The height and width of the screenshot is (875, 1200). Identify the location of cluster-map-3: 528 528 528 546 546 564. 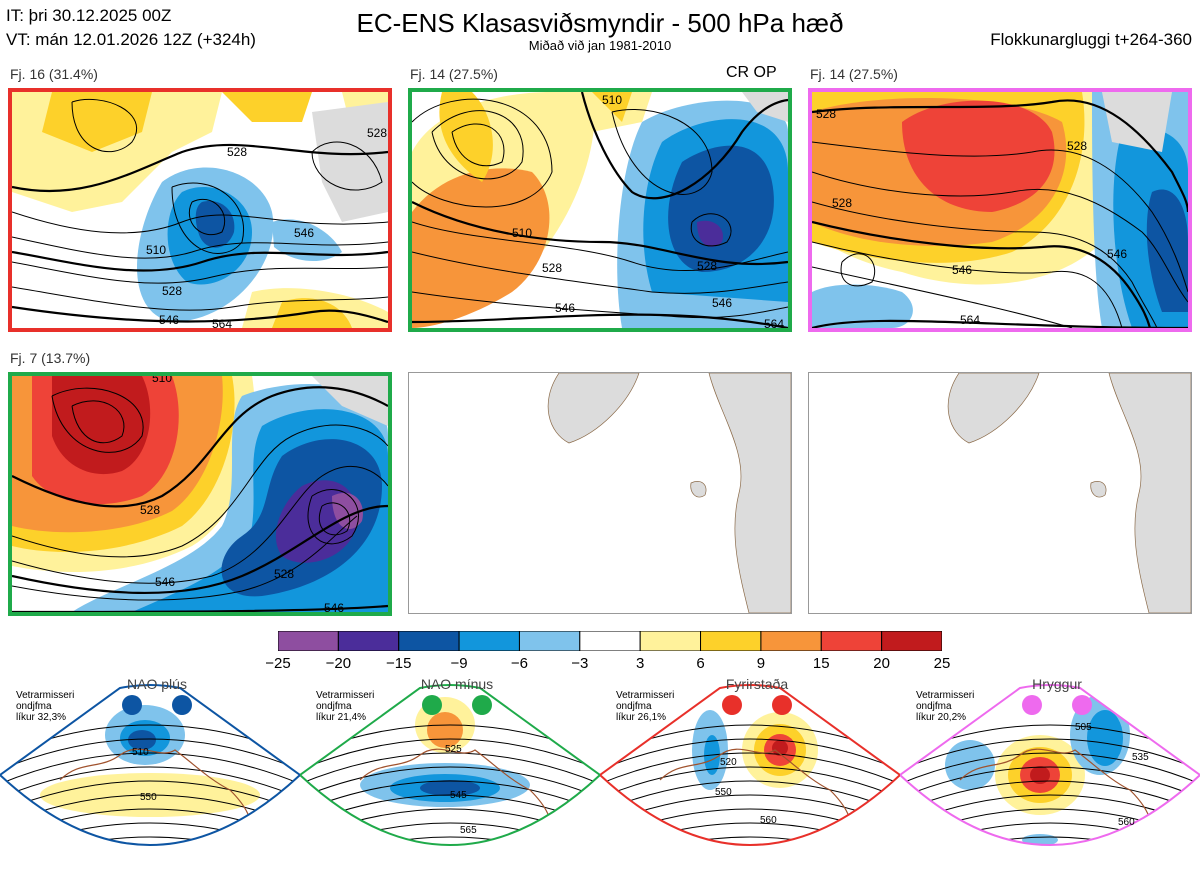
(1000, 210).